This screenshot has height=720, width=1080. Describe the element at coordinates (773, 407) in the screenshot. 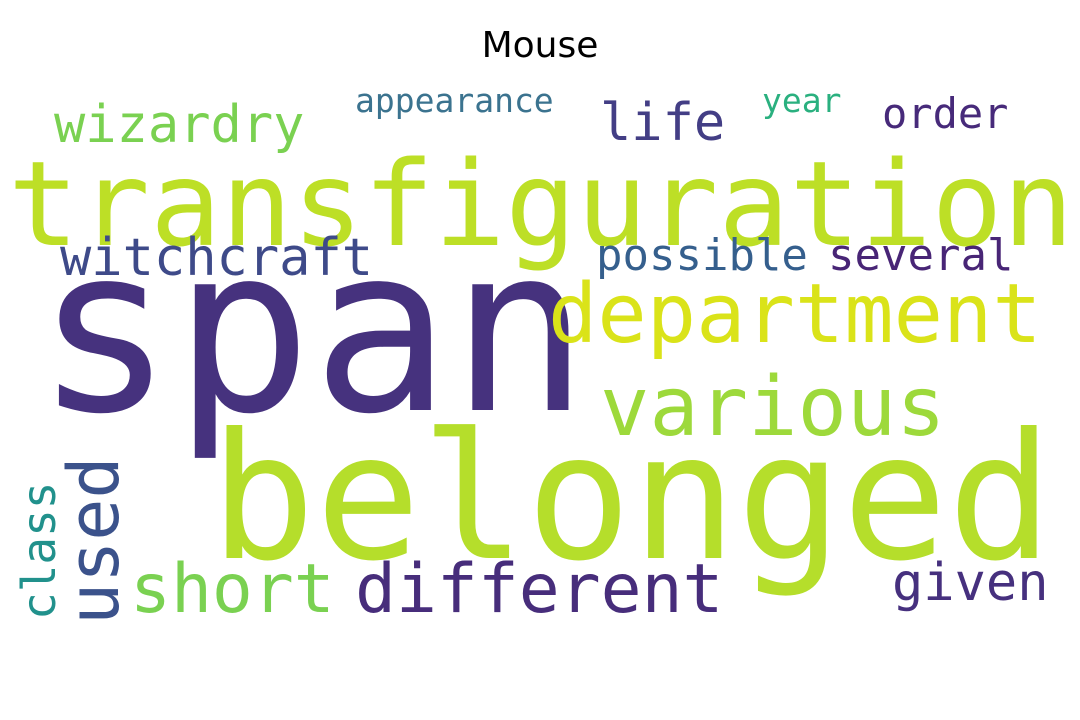

I see `word-various: various` at that location.